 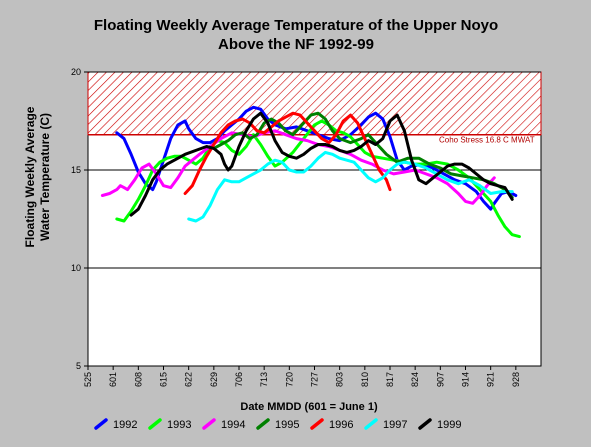 What do you see at coordinates (341, 425) in the screenshot?
I see `legend-label-1996: 1996` at bounding box center [341, 425].